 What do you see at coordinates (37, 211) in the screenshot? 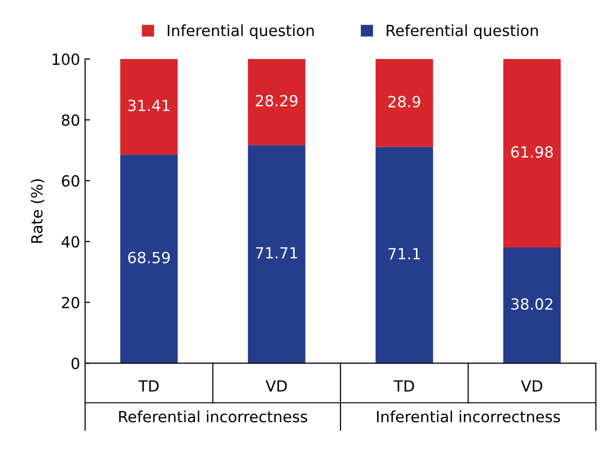
I see `y-axis-title: Rate (%)` at bounding box center [37, 211].